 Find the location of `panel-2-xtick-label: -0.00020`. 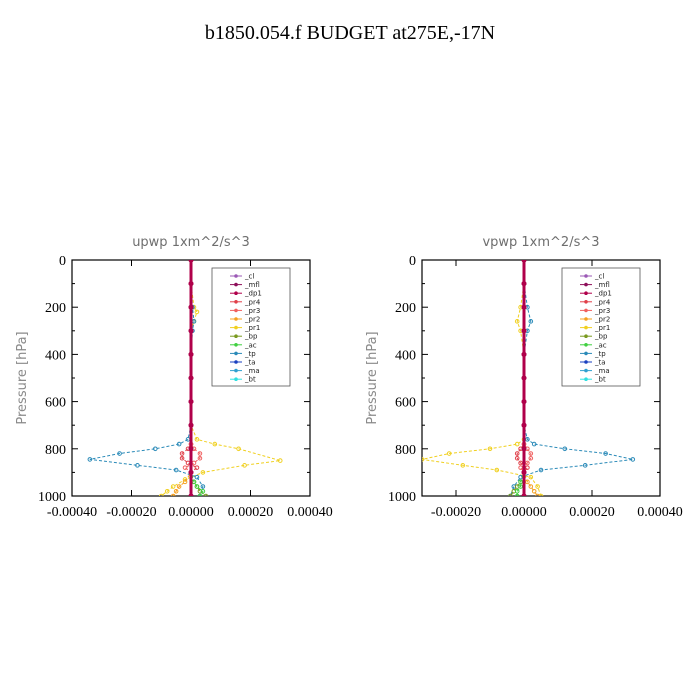

panel-2-xtick-label: -0.00020 is located at coordinates (456, 512).